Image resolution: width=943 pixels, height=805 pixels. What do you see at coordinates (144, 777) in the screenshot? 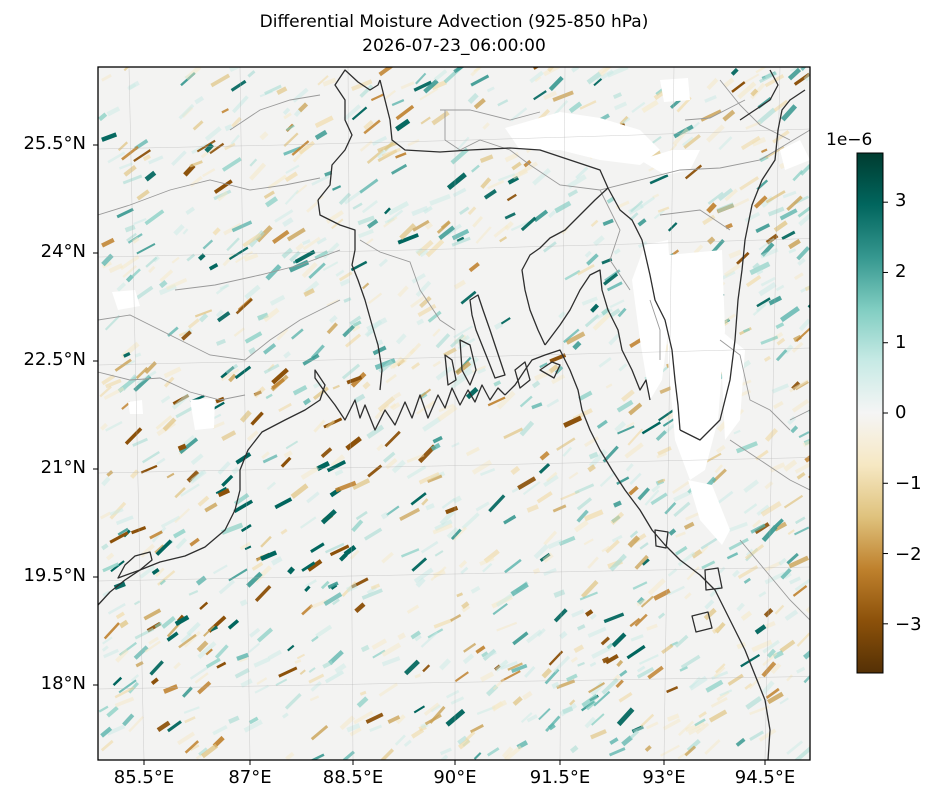
I see `lon-label-85-5e: 85.5°E` at bounding box center [144, 777].